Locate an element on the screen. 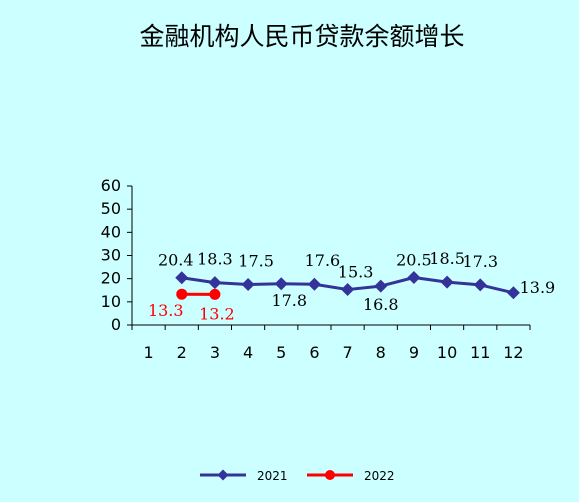  data-label-2021: 17.8 is located at coordinates (289, 300).